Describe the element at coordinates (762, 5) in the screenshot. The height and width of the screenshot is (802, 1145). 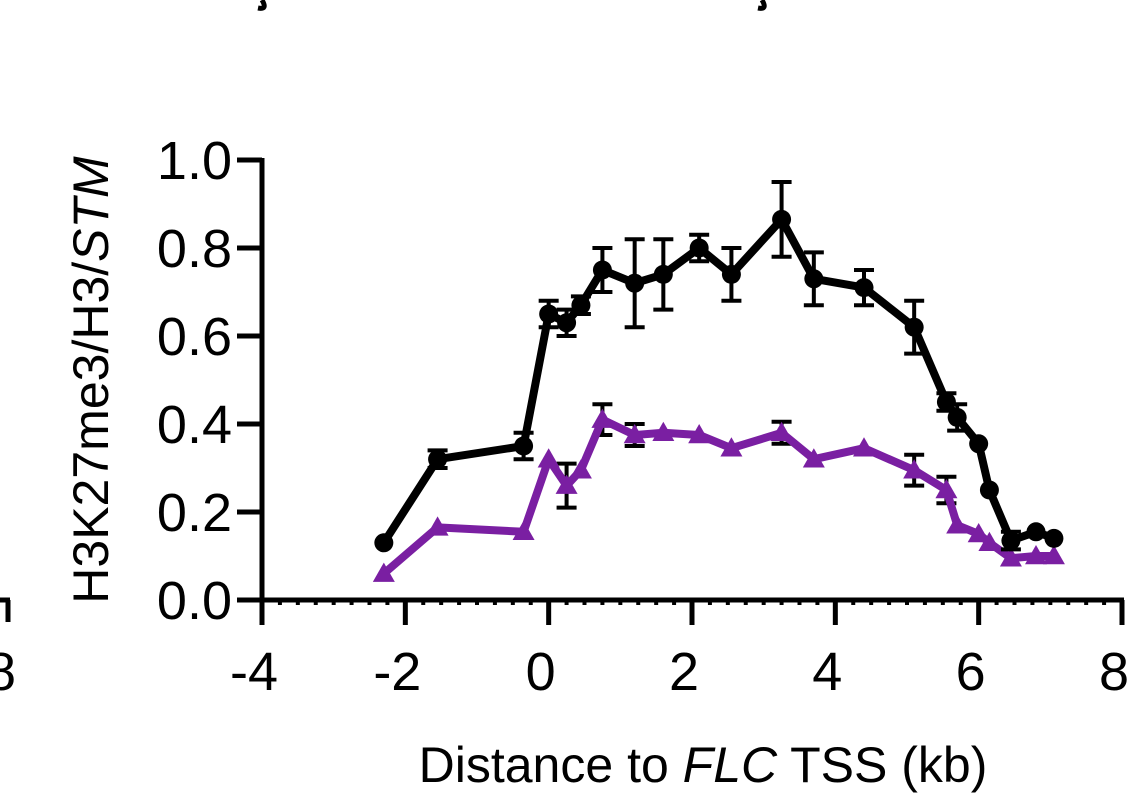
I see `cropped-title-fragment-right` at that location.